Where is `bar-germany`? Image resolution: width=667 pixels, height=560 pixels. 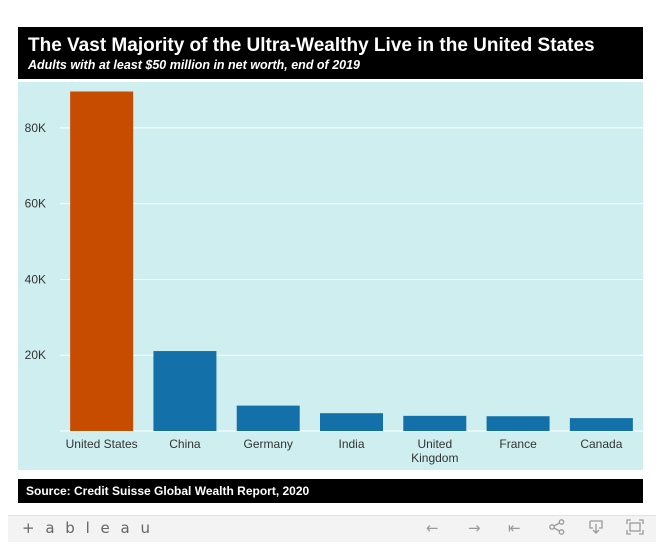 bar-germany is located at coordinates (268, 418).